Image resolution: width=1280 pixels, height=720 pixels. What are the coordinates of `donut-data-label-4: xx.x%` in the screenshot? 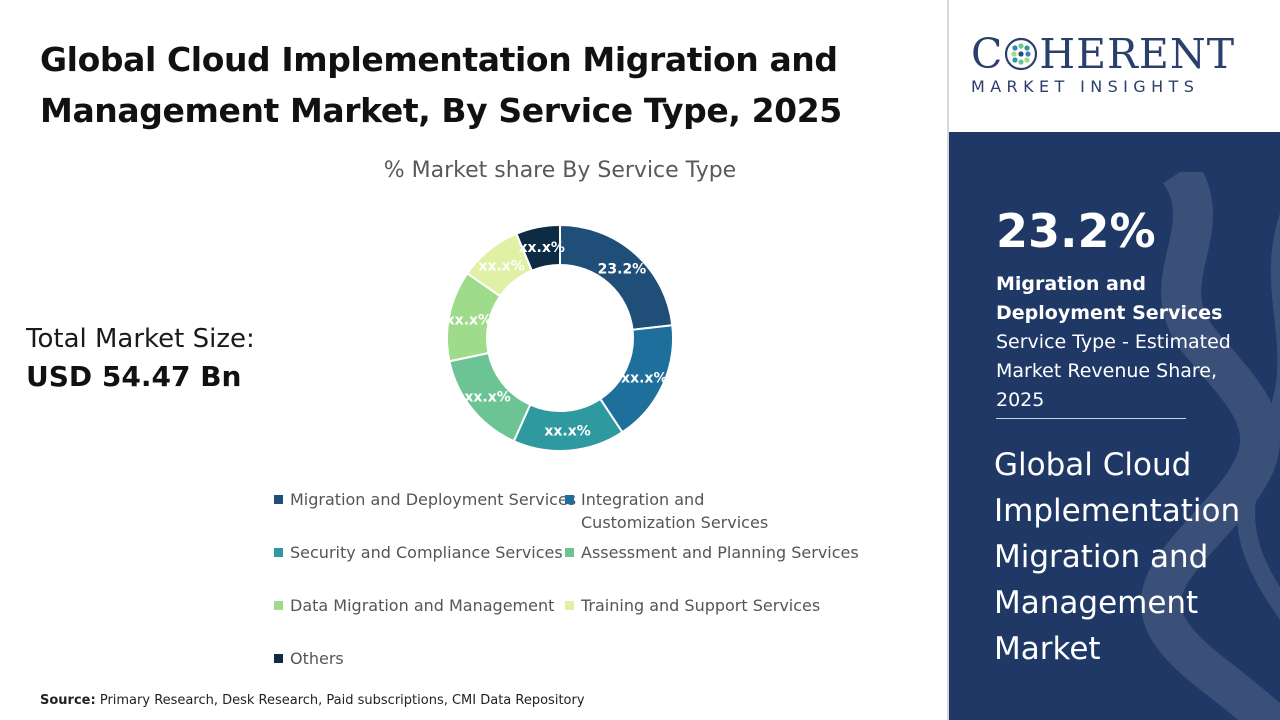 It's located at (487, 397).